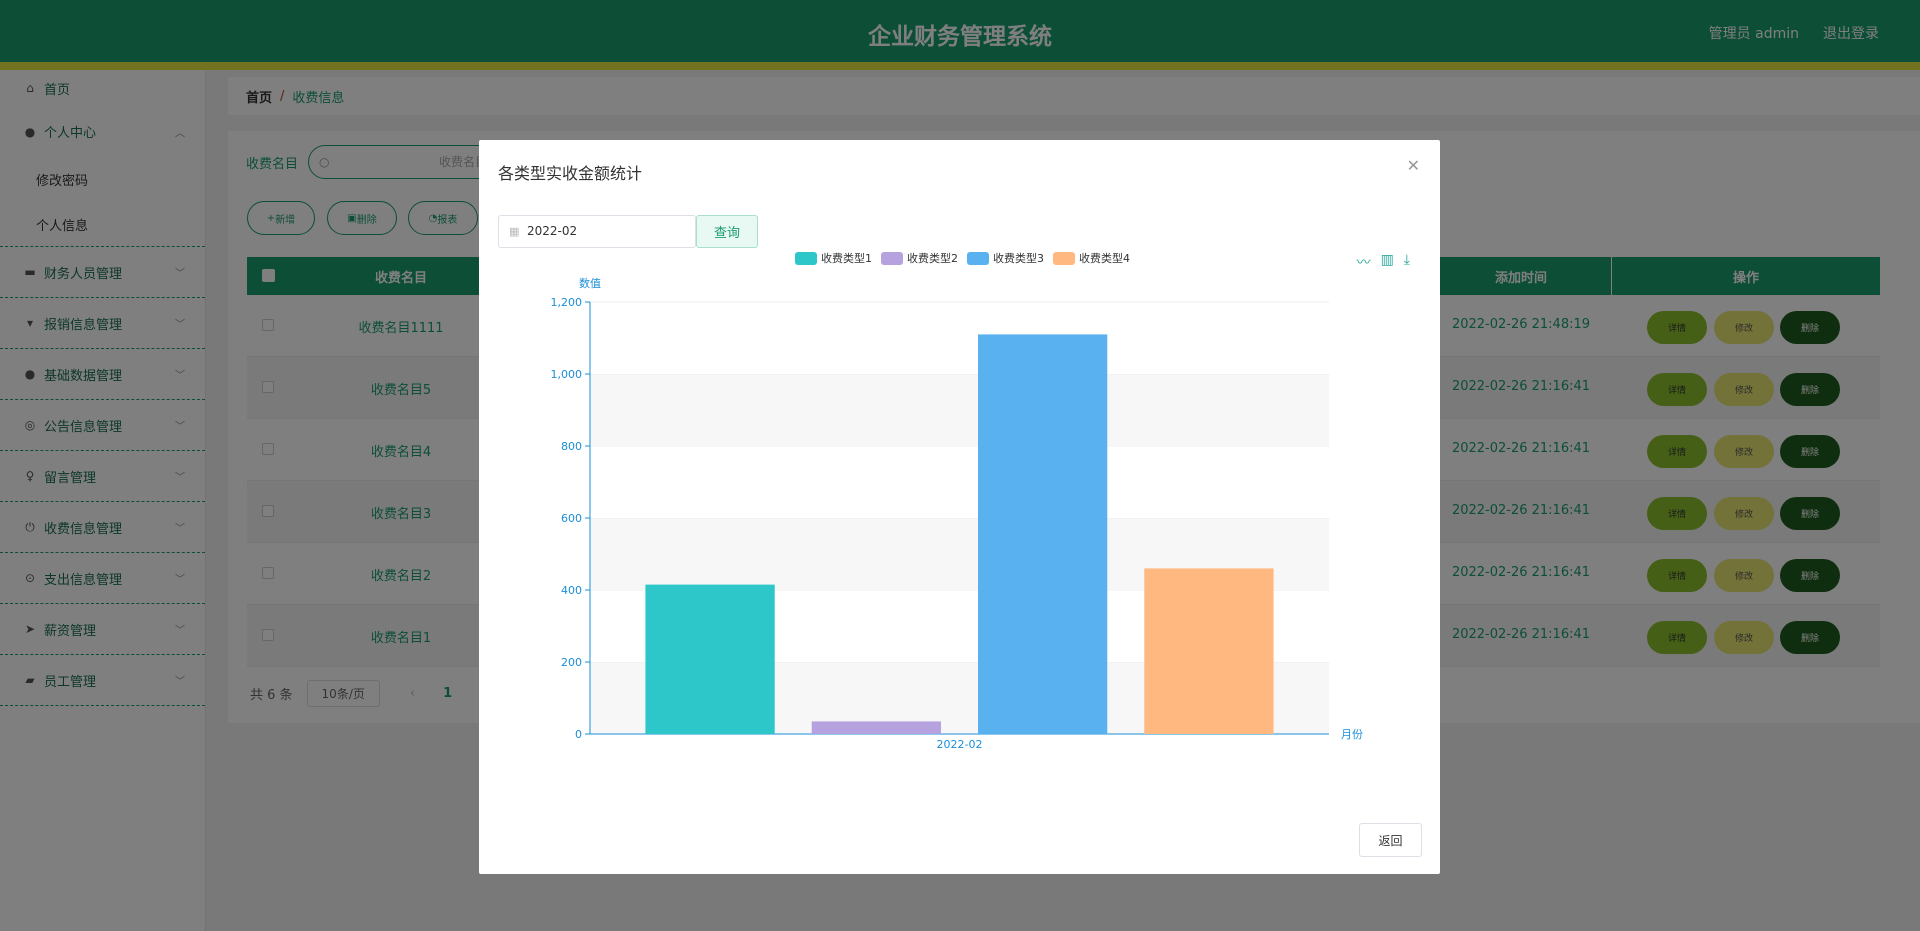 The width and height of the screenshot is (1920, 931). What do you see at coordinates (590, 283) in the screenshot?
I see `y-axis-label: 数值` at bounding box center [590, 283].